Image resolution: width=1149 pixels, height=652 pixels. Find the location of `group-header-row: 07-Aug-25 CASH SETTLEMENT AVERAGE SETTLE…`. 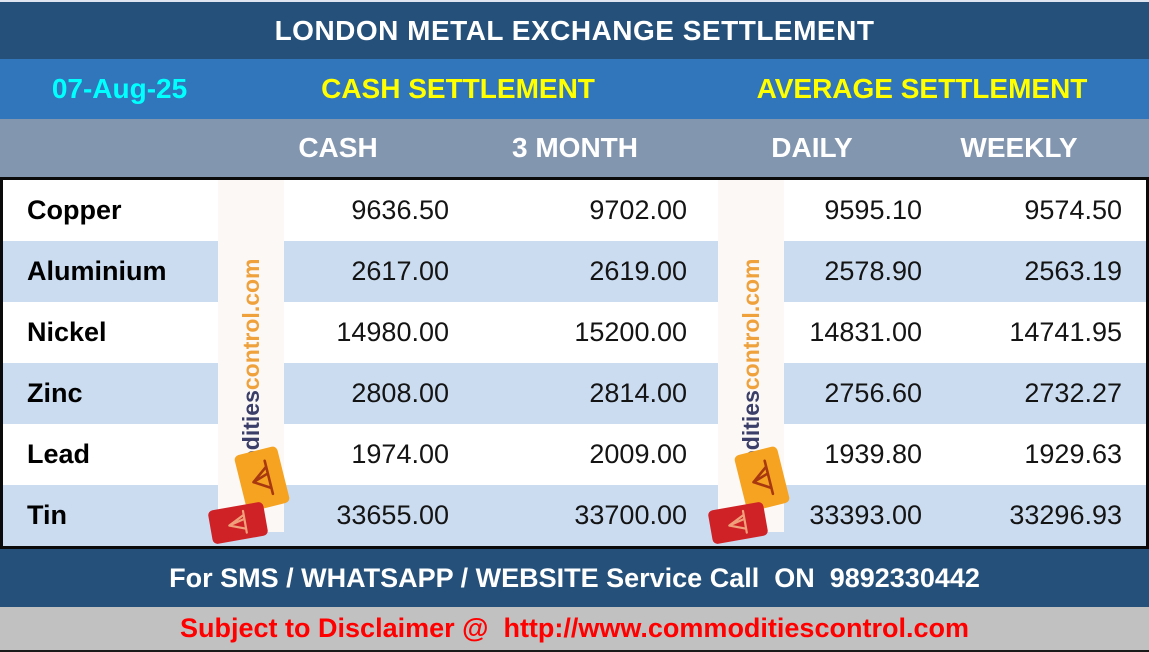

group-header-row: 07-Aug-25 CASH SETTLEMENT AVERAGE SETTLE… is located at coordinates (574, 89).